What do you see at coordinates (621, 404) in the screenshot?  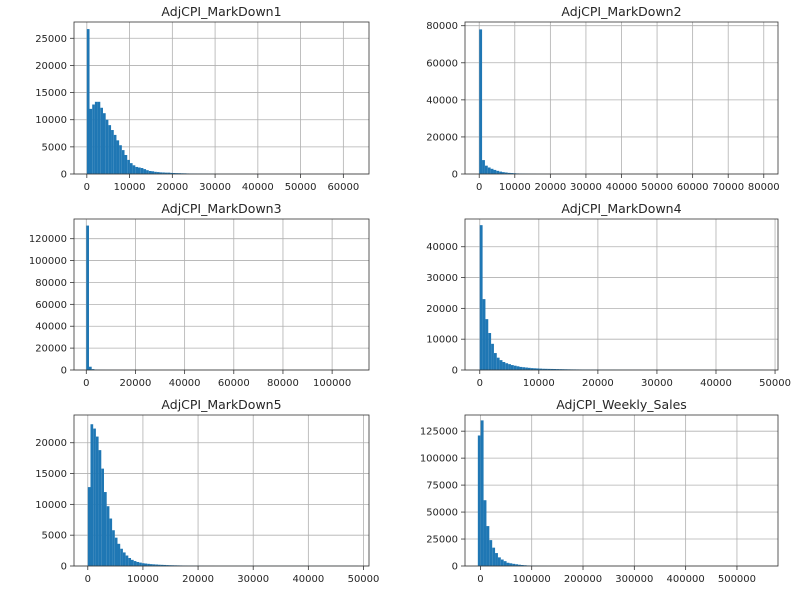 I see `subplot-title: AdjCPI_Weekly_Sales` at bounding box center [621, 404].